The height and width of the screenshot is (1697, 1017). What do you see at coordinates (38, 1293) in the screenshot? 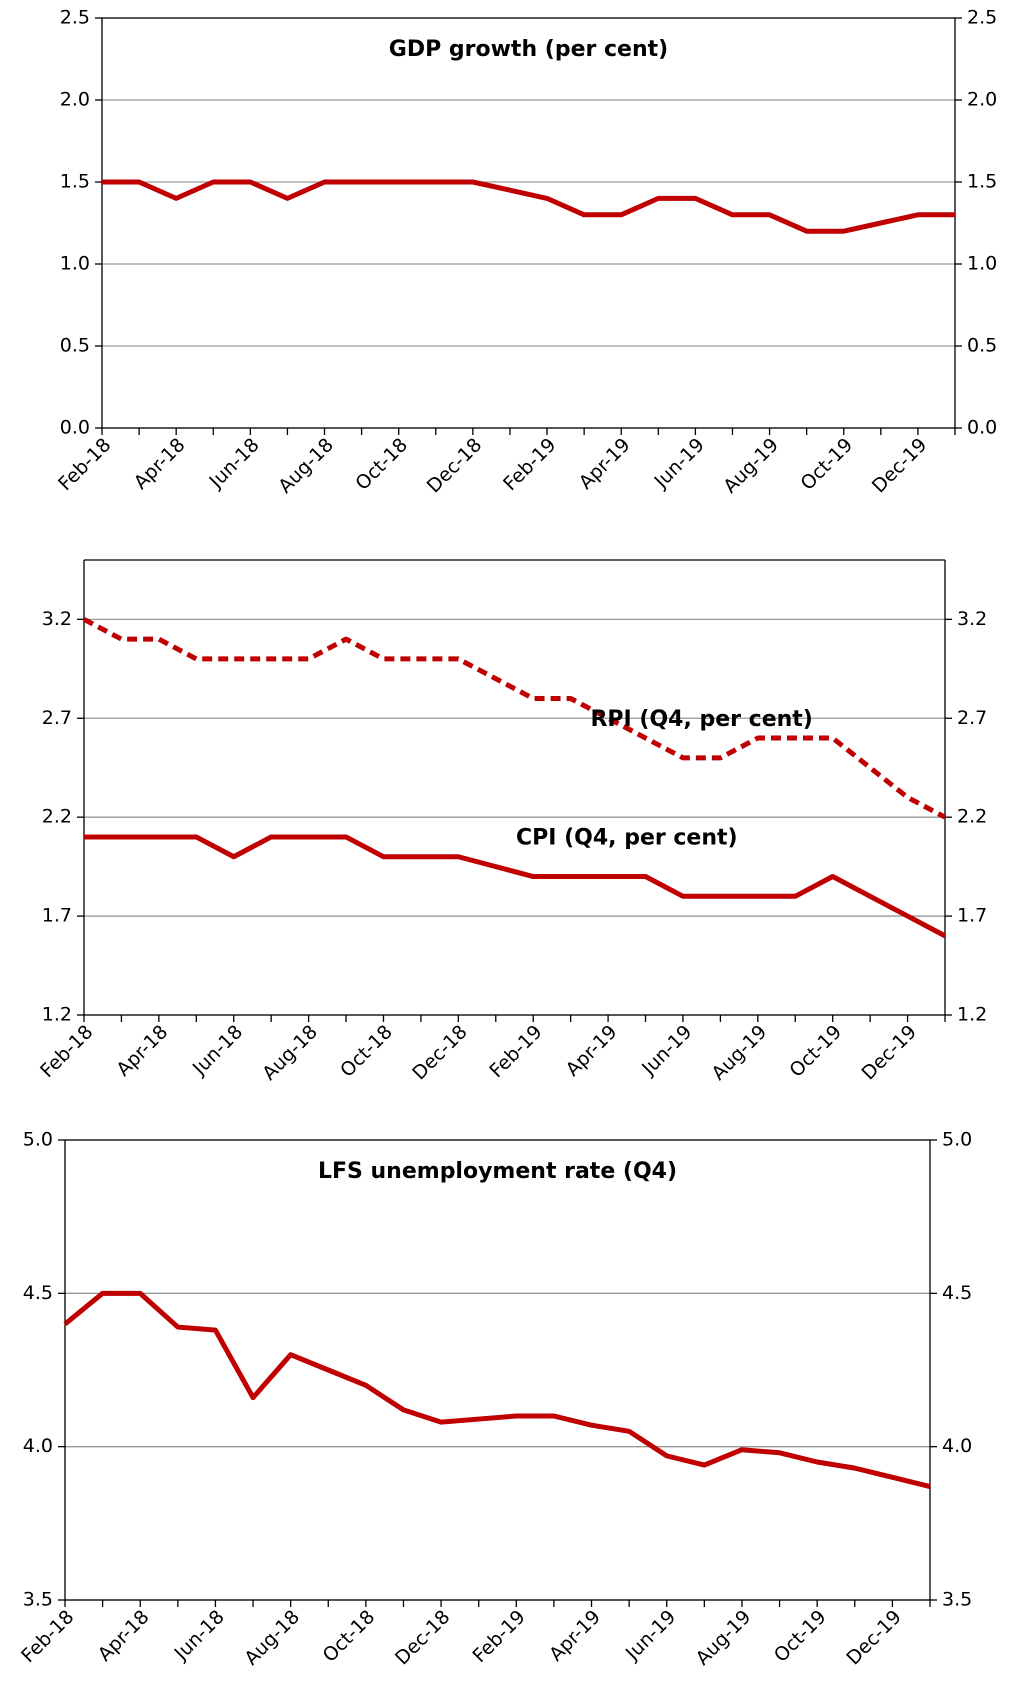
I see `y-tick-label: 4.5` at bounding box center [38, 1293].